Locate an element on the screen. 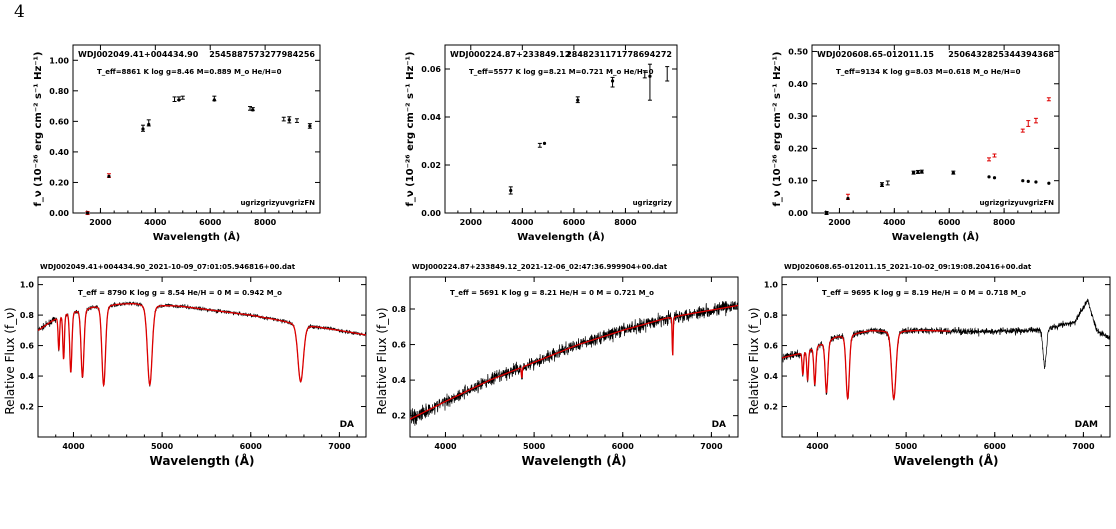 This screenshot has height=529, width=1116. object-name: WDJ000224.87+233849.12 is located at coordinates (510, 54).